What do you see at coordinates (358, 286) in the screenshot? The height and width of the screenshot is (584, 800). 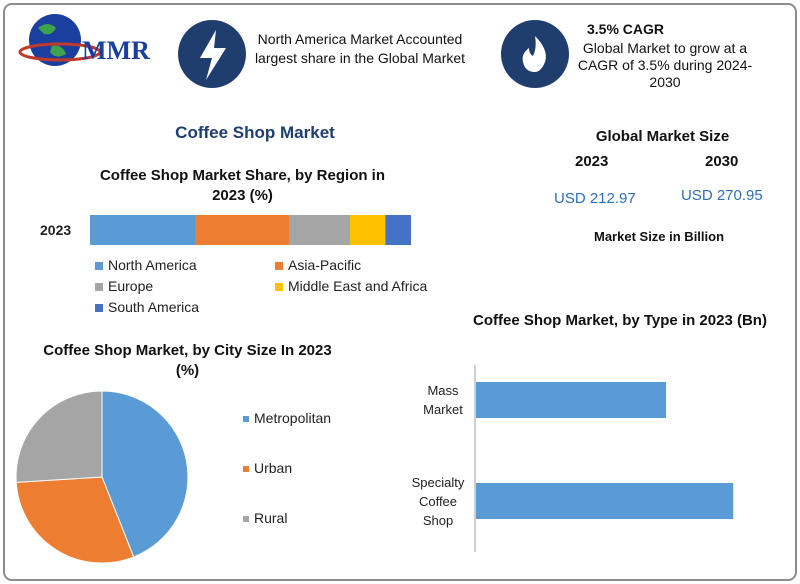 I see `legend-label: Middle East and Africa` at bounding box center [358, 286].